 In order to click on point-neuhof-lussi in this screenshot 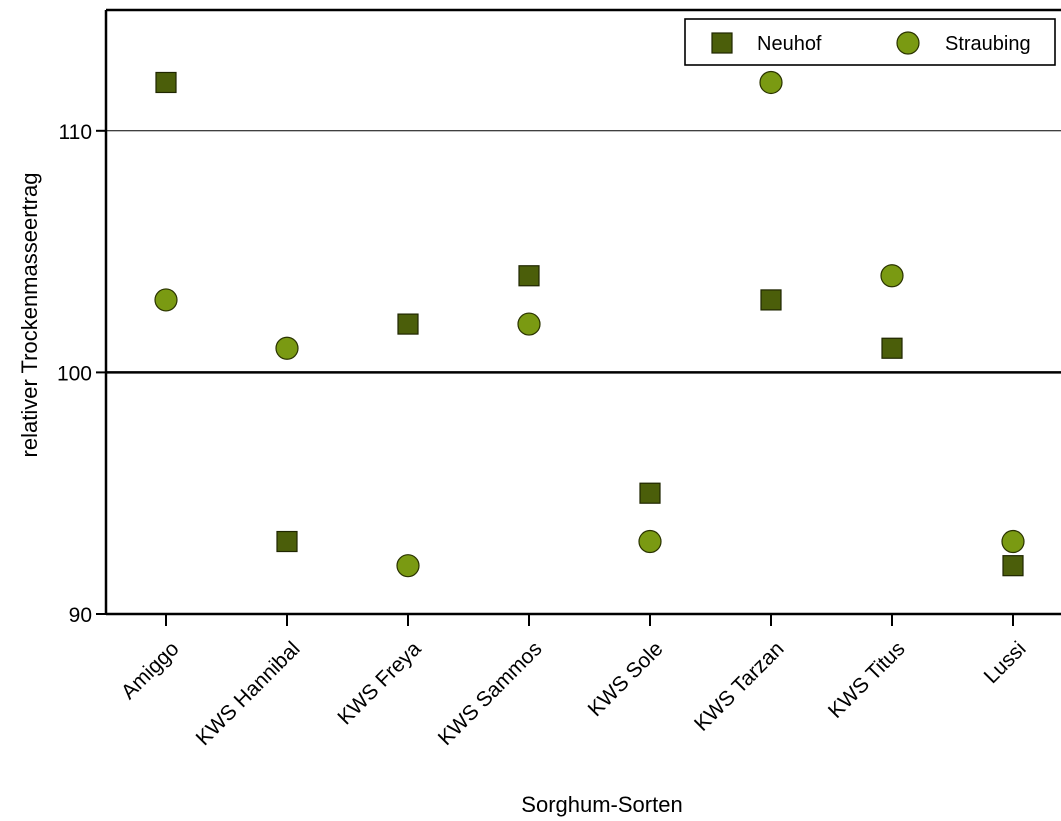, I will do `click(1013, 566)`.